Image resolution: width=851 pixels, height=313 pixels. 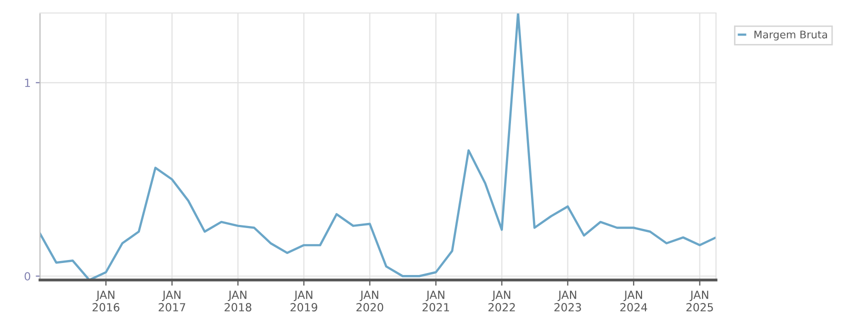 What do you see at coordinates (238, 301) in the screenshot?
I see `x-tick-label: JAN 2018` at bounding box center [238, 301].